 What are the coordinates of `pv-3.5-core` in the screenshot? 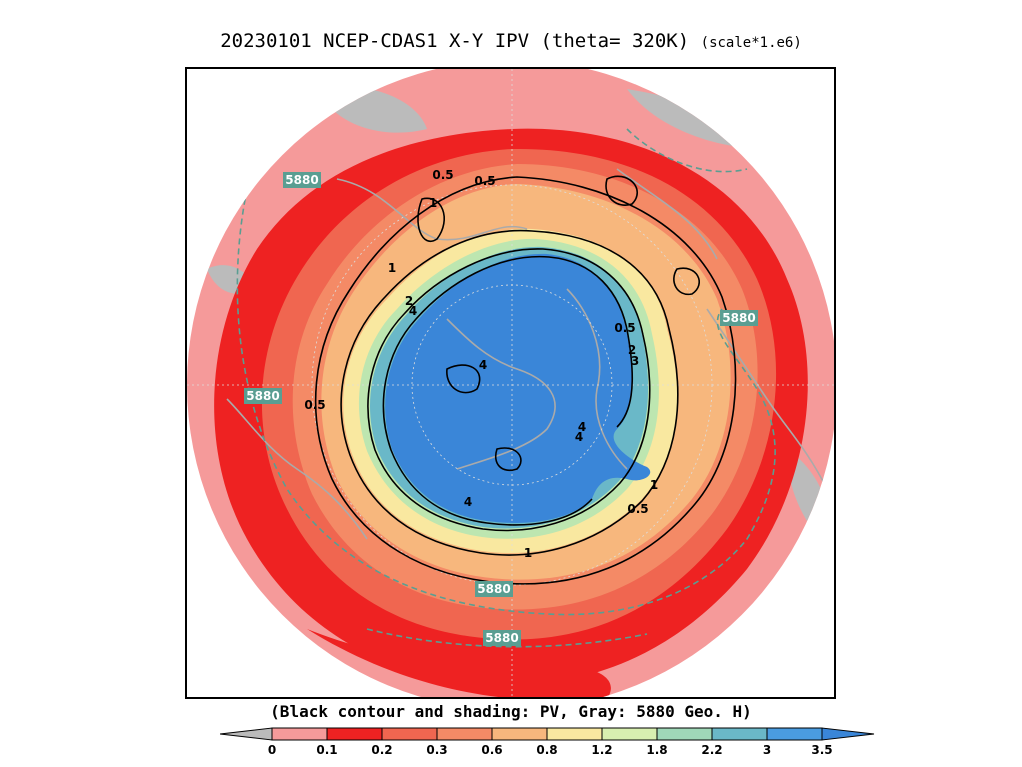 It's located at (518, 388).